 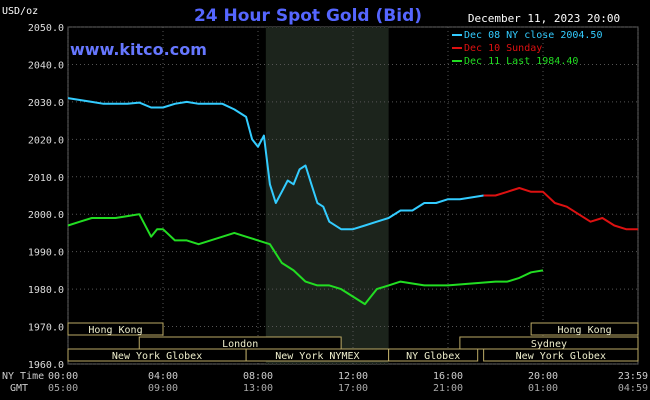 I want to click on legend-label: Dec 11 Last 1984.40, so click(x=521, y=61).